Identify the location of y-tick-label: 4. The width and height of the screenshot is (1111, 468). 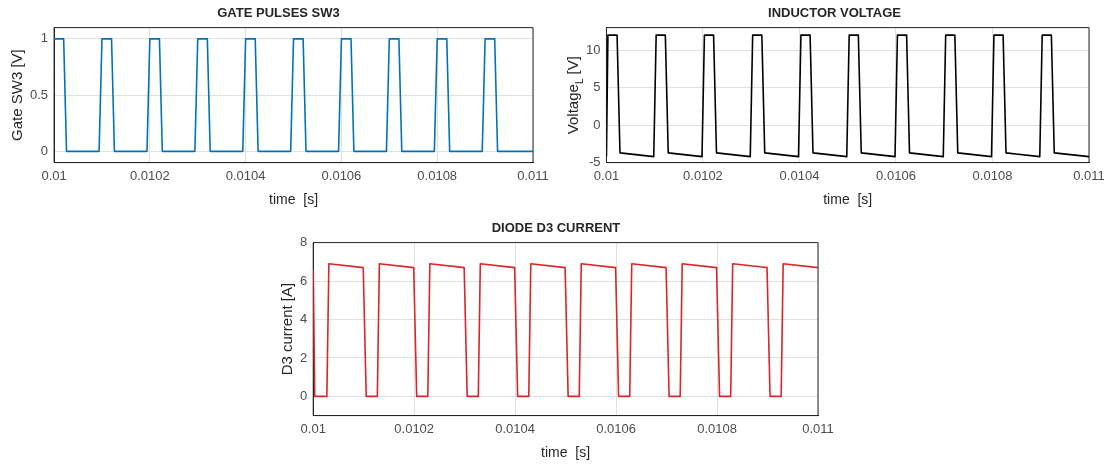
(304, 319).